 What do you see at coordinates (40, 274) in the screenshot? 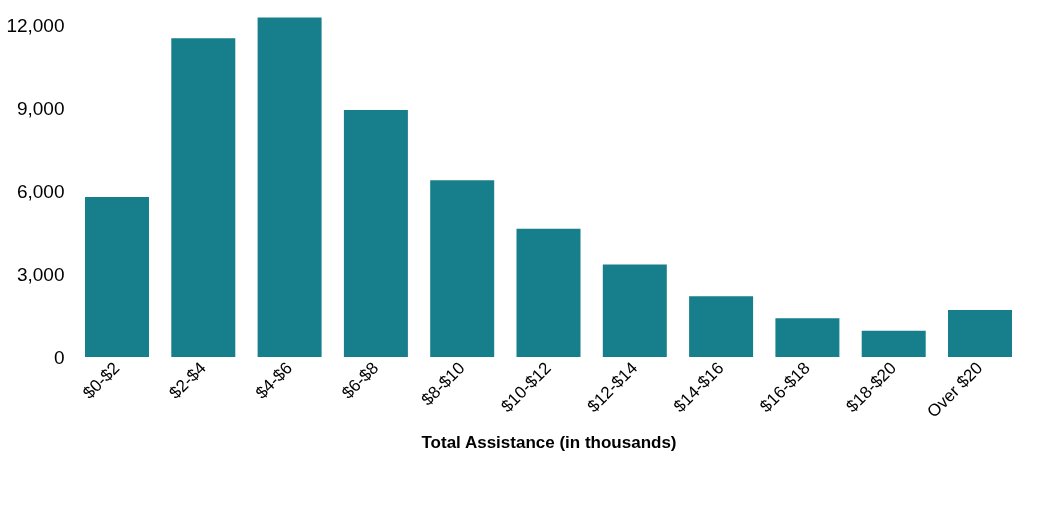
I see `y-tick-label: 3,000` at bounding box center [40, 274].